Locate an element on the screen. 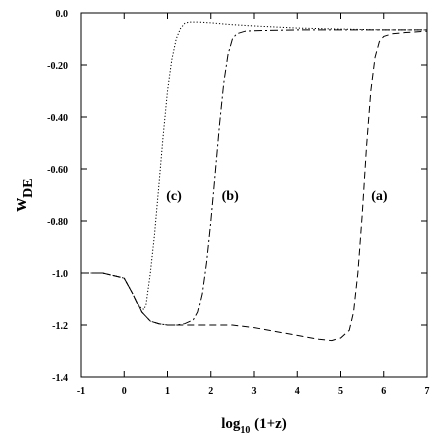  x-tick-label: 5 is located at coordinates (340, 391).